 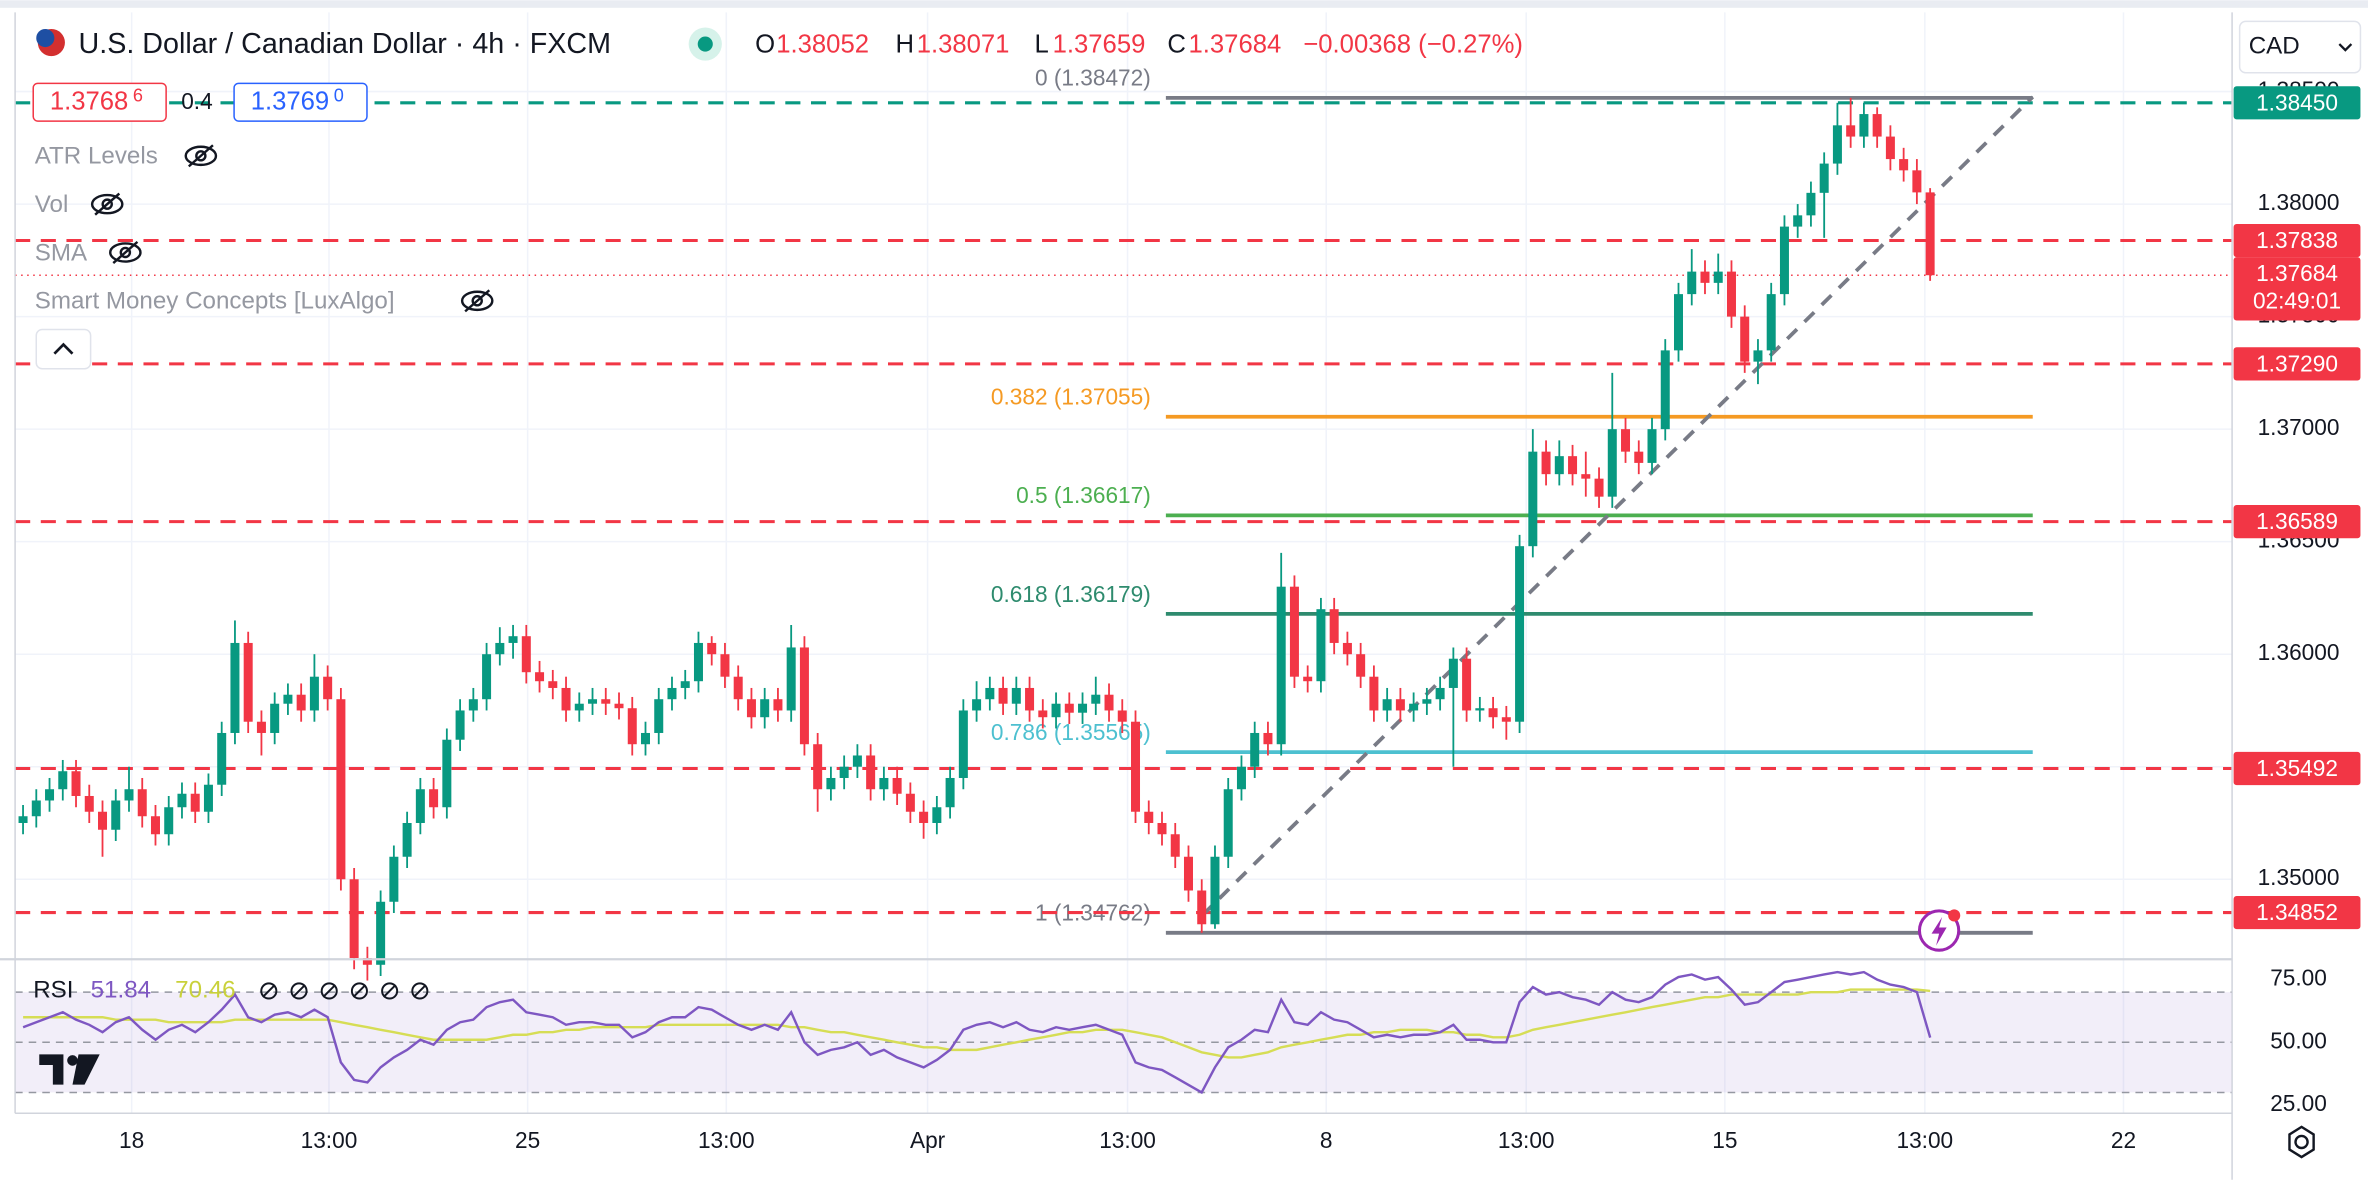 I want to click on level-price-label: 1.38450, so click(x=2297, y=102).